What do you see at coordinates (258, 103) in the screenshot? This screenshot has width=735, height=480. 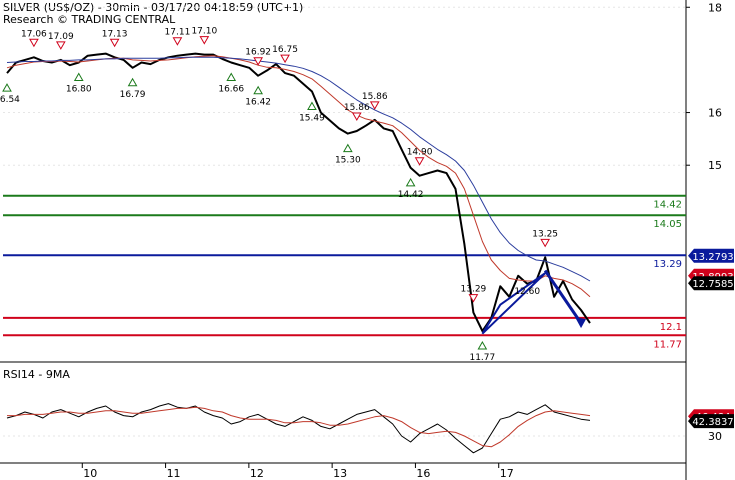 I see `trough-label: 16.42` at bounding box center [258, 103].